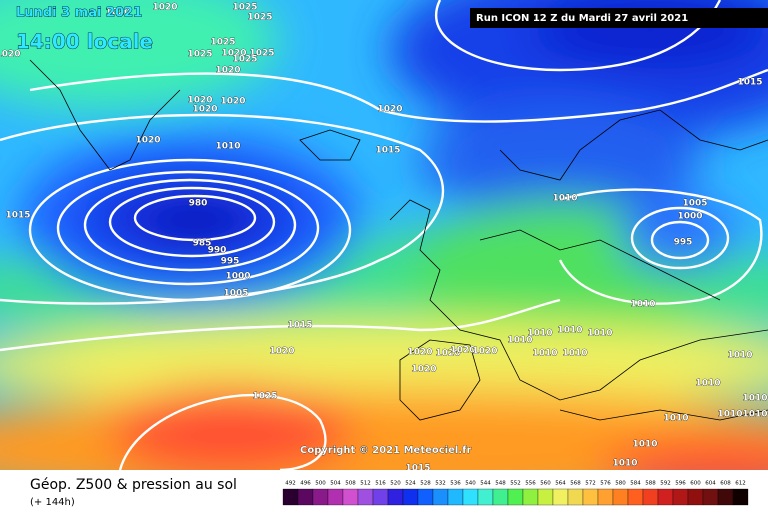  I want to click on forecast-time: 14:00 locale, so click(84, 42).